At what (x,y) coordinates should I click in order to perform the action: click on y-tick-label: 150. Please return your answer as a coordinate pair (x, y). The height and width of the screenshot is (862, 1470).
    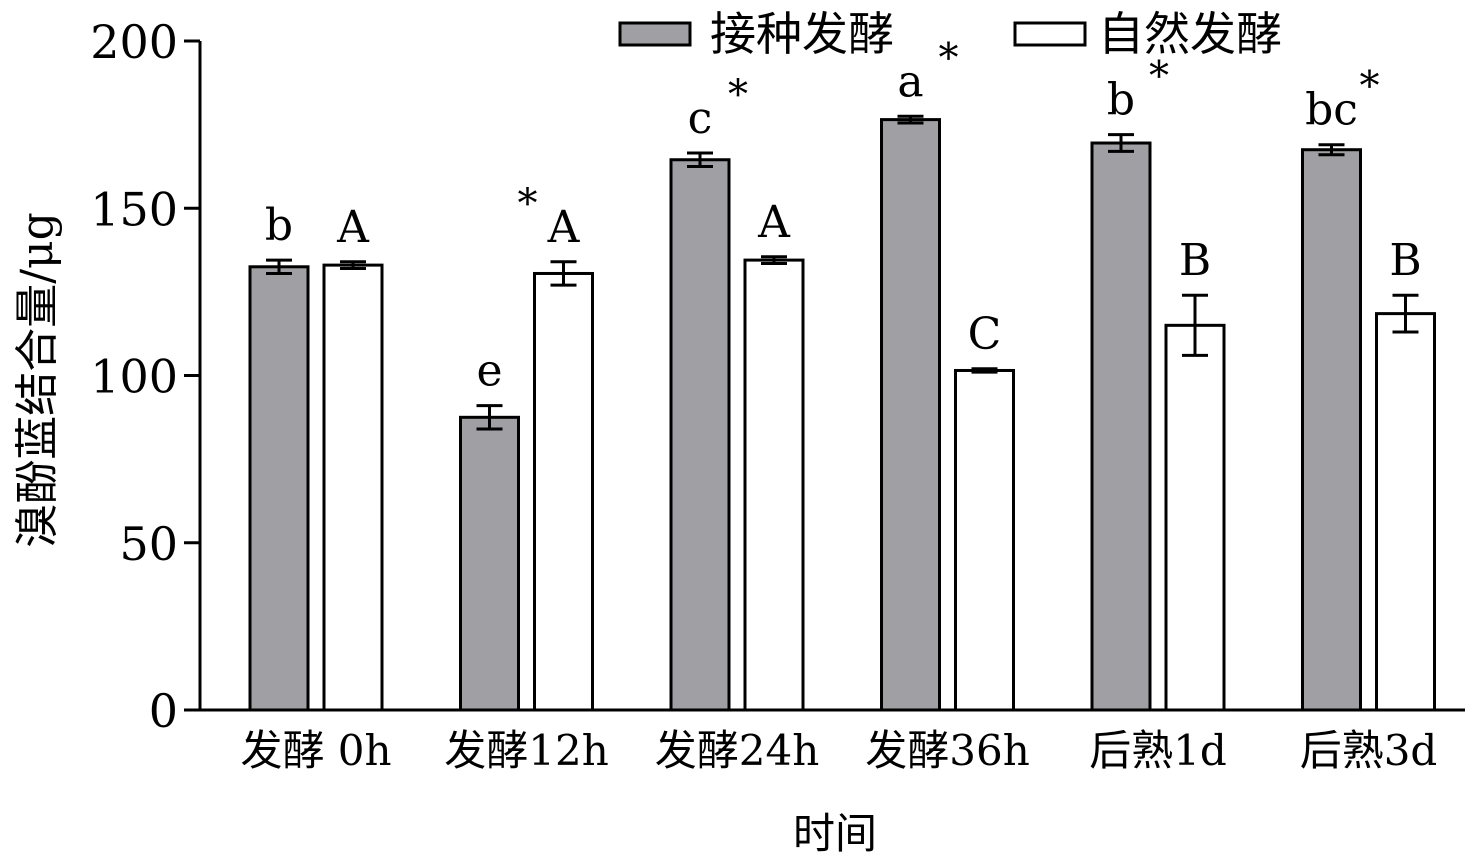
    Looking at the image, I should click on (134, 209).